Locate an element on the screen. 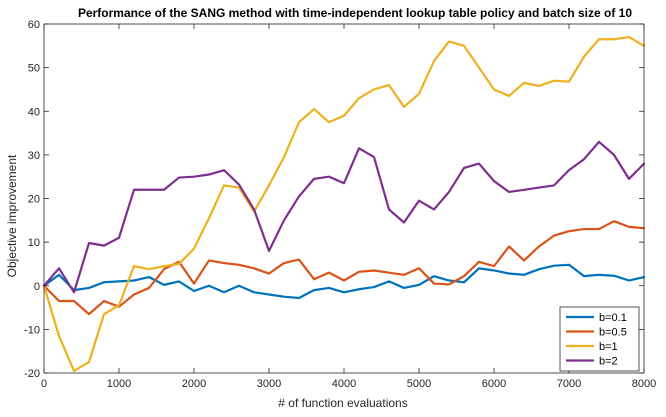 The image size is (666, 417). y-tick-label: 60 is located at coordinates (34, 25).